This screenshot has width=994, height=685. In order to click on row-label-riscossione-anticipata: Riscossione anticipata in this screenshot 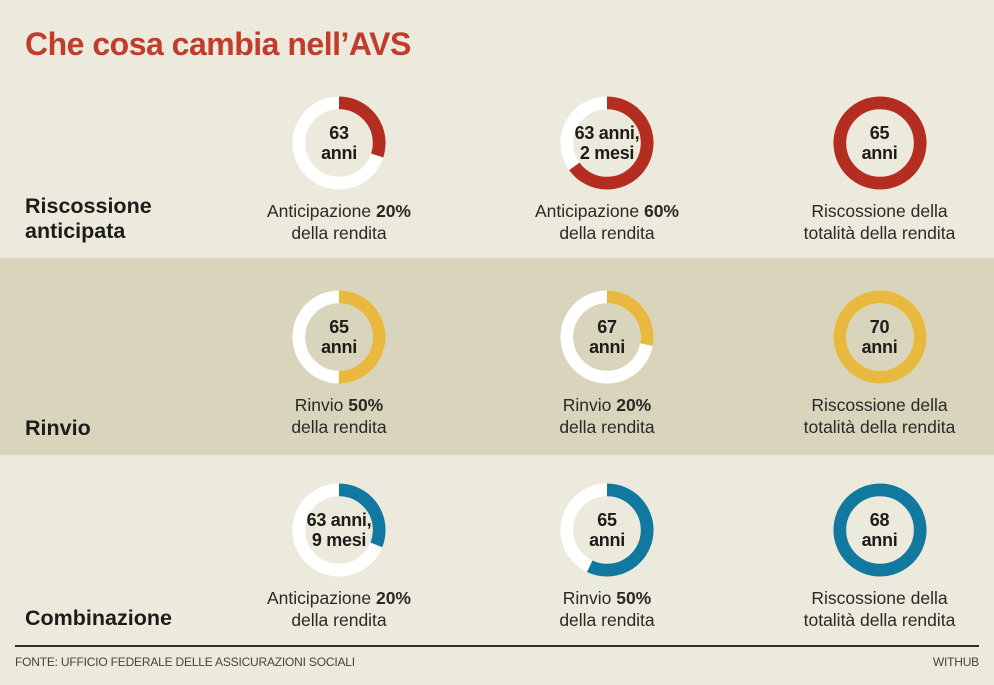, I will do `click(88, 218)`.